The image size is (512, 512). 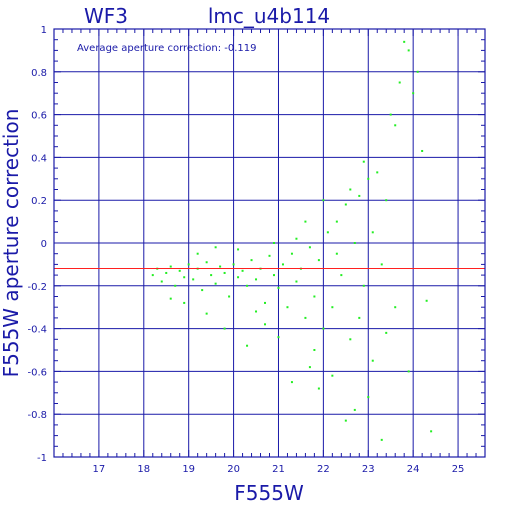 I want to click on x-tick-label: 25, so click(x=458, y=469).